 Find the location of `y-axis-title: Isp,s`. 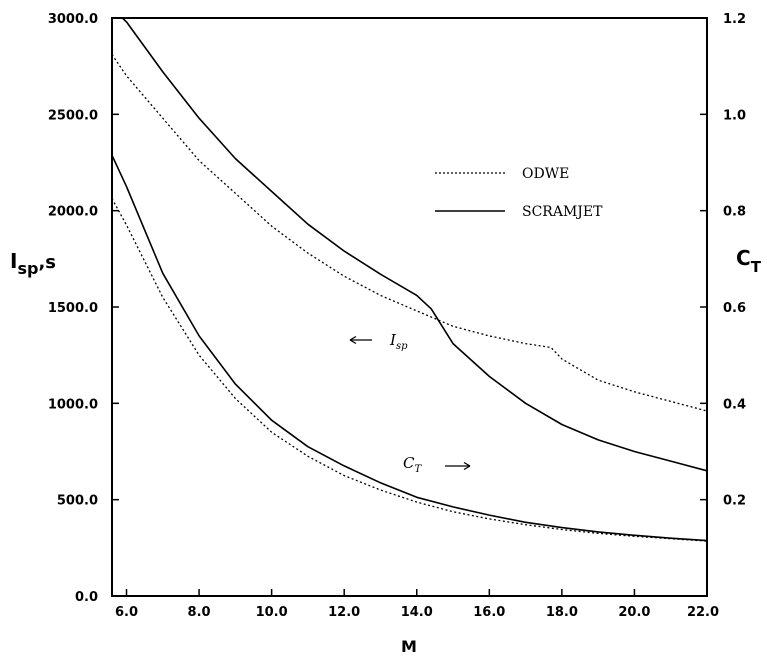

y-axis-title: Isp,s is located at coordinates (33, 263).